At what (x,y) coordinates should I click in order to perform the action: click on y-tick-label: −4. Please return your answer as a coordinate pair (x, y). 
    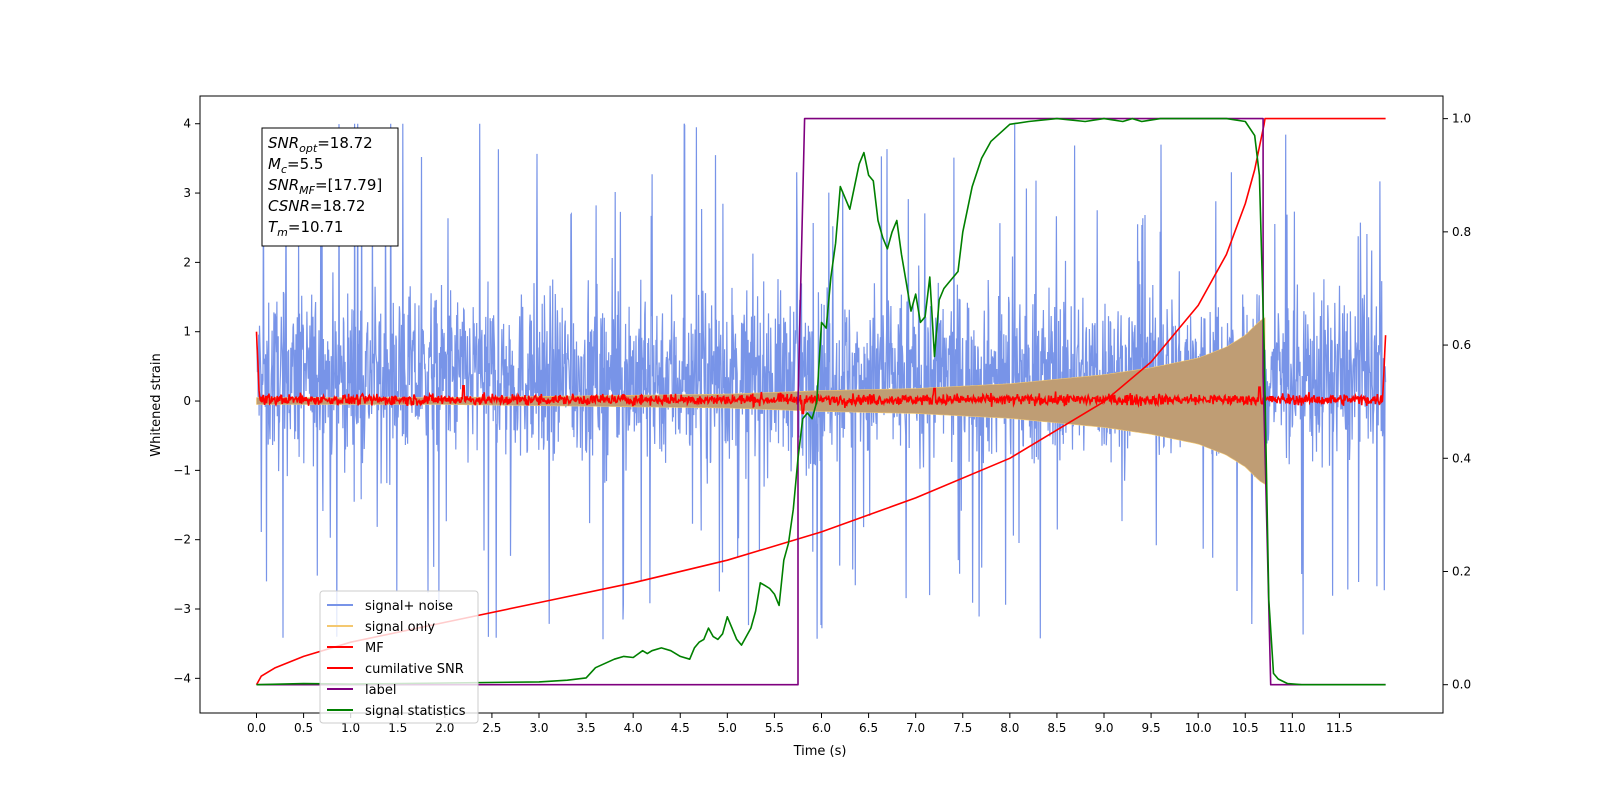
    Looking at the image, I should click on (182, 678).